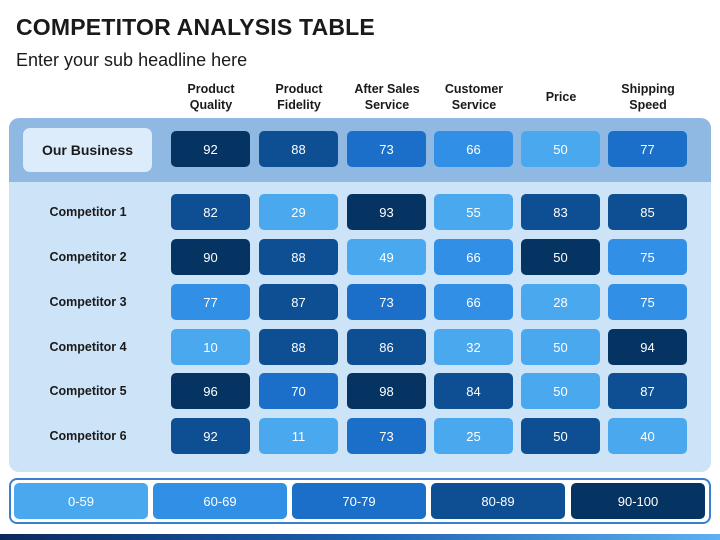  What do you see at coordinates (132, 60) in the screenshot?
I see `page-subtitle: Enter your sub headline here` at bounding box center [132, 60].